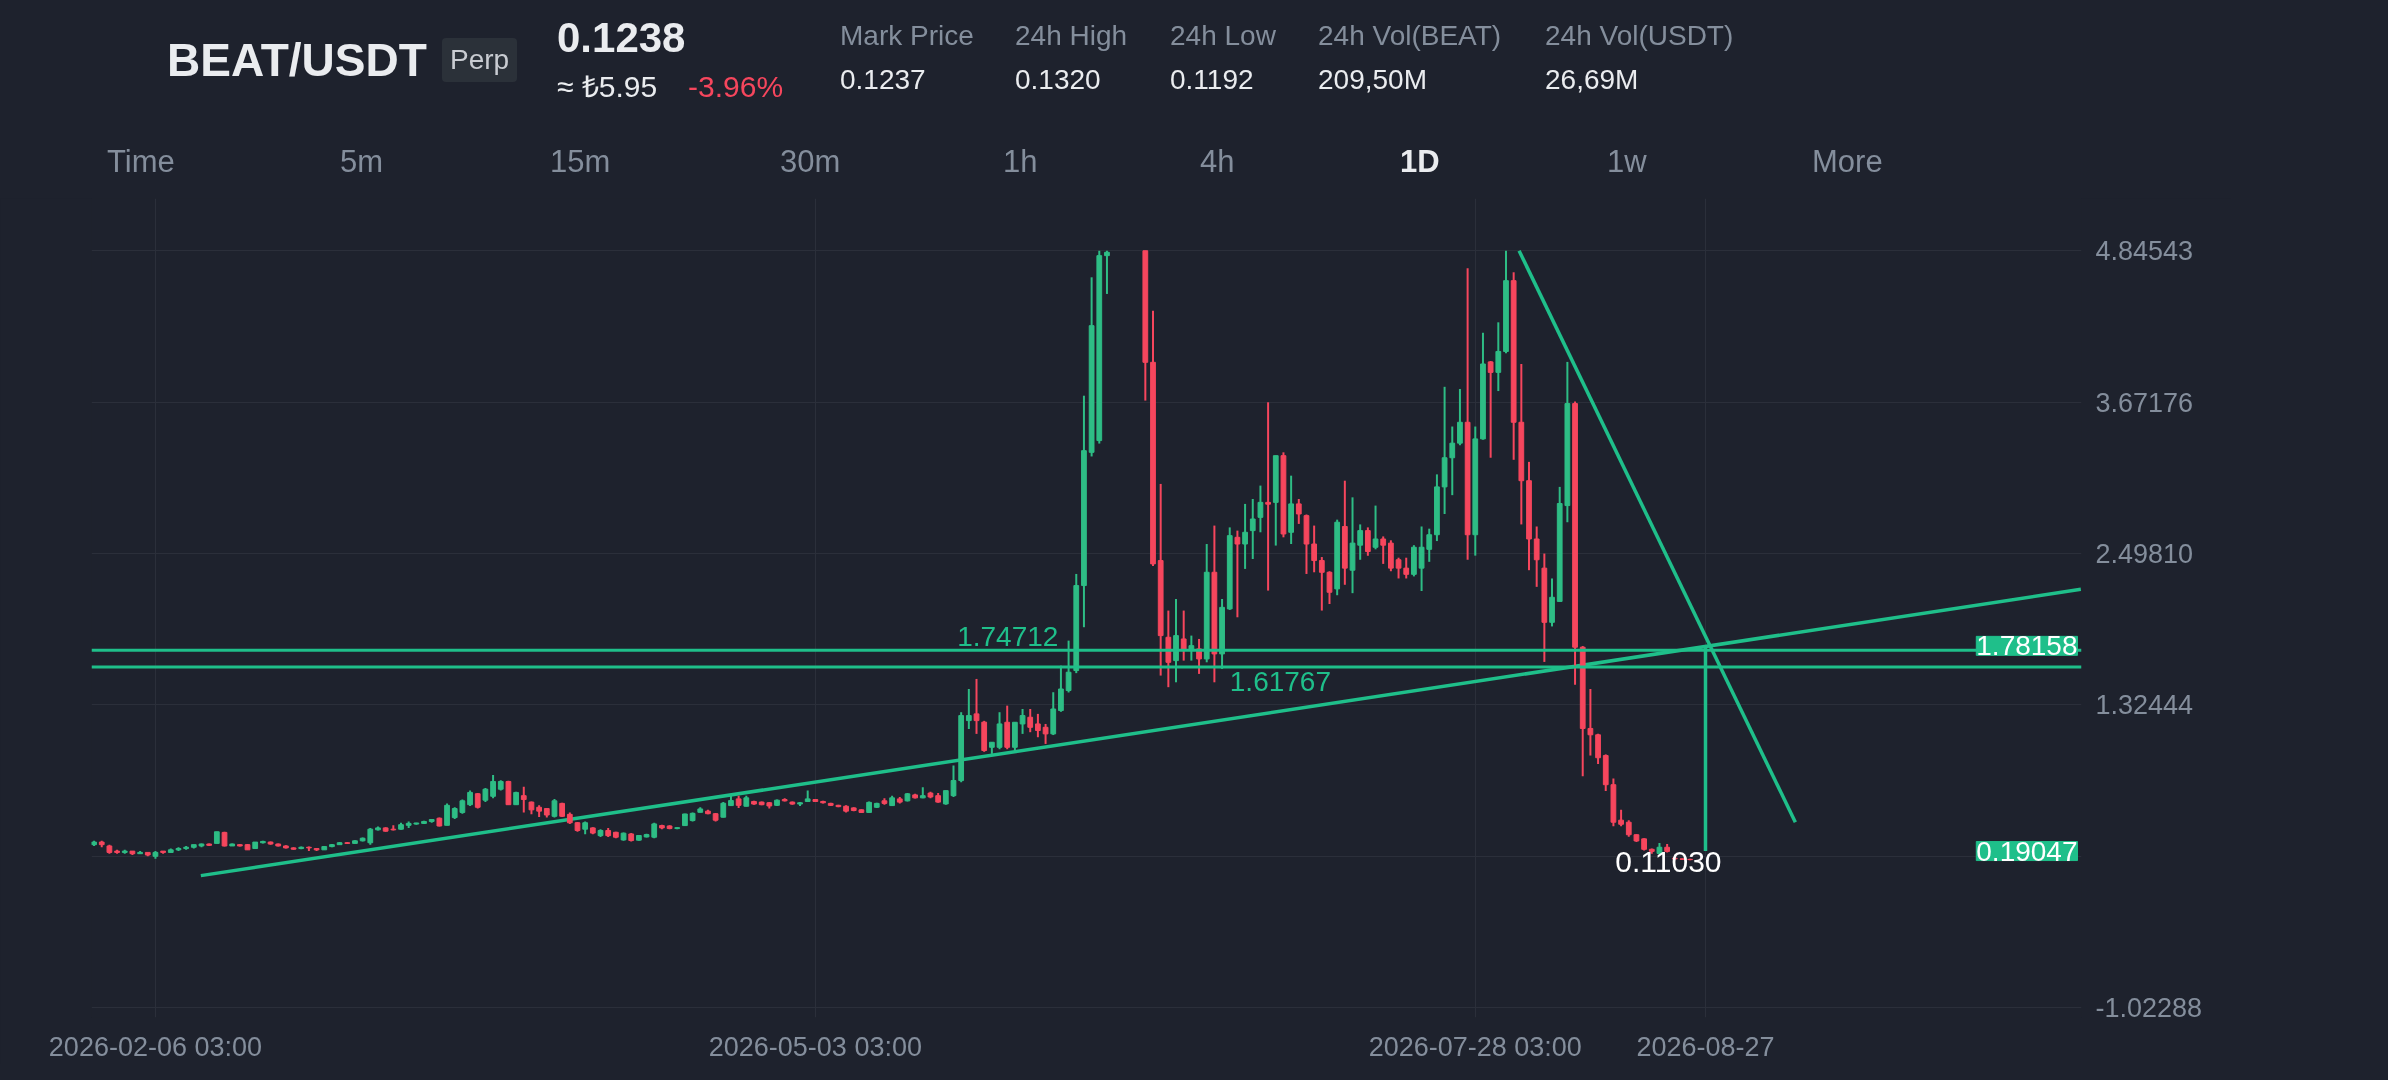 The image size is (2388, 1080). What do you see at coordinates (1280, 681) in the screenshot?
I see `ref-line-label: 1.61767` at bounding box center [1280, 681].